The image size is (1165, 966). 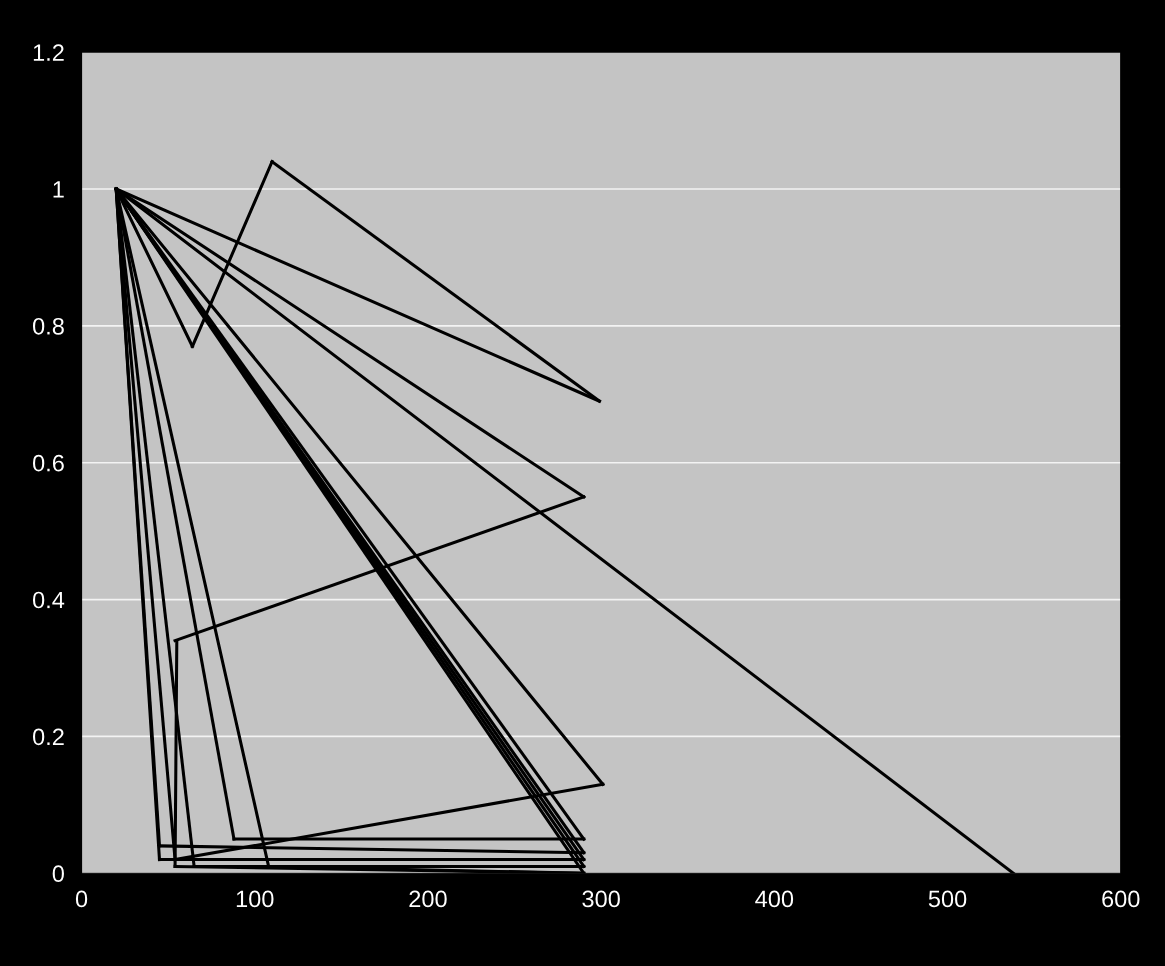 I want to click on y-tick-label: 0.6, so click(x=48, y=463).